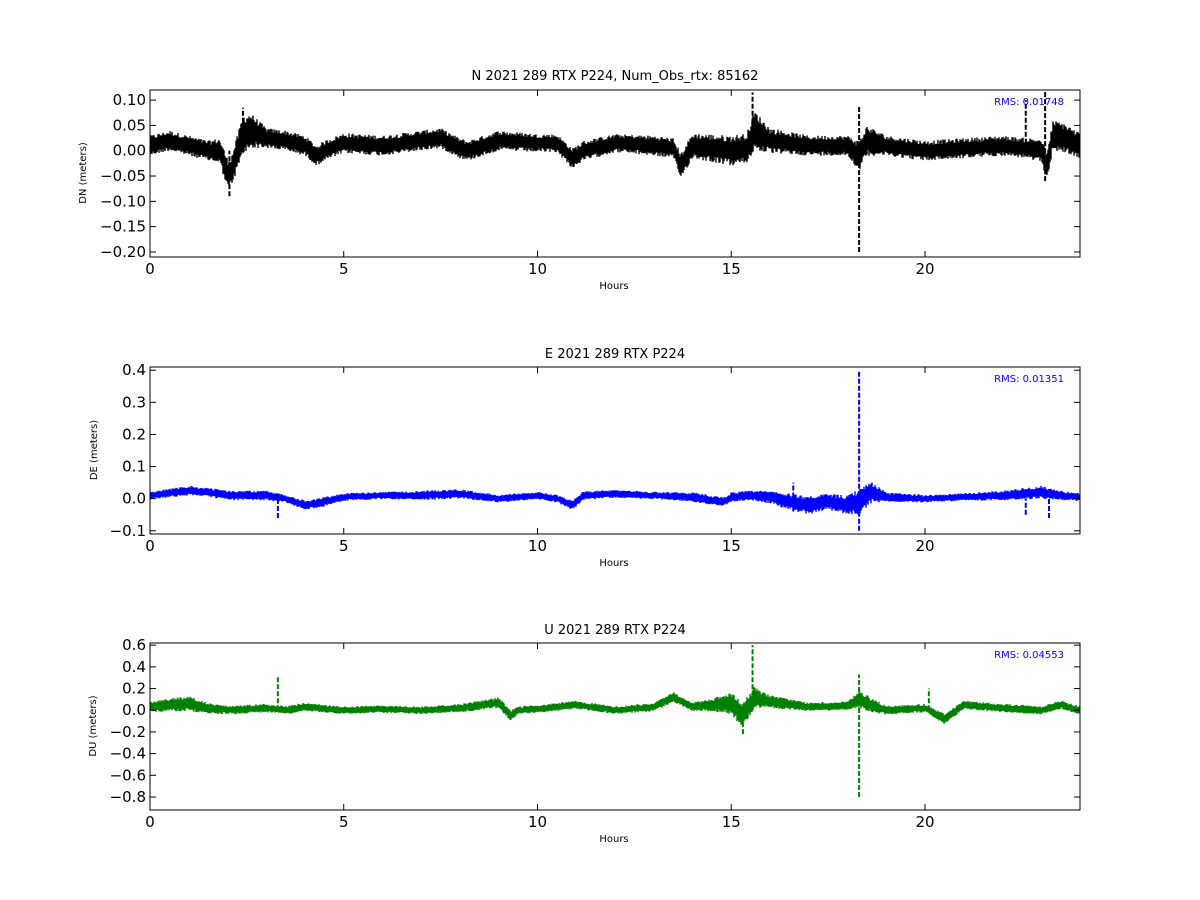  What do you see at coordinates (615, 354) in the screenshot?
I see `chart-title: E 2021 289 RTX P224` at bounding box center [615, 354].